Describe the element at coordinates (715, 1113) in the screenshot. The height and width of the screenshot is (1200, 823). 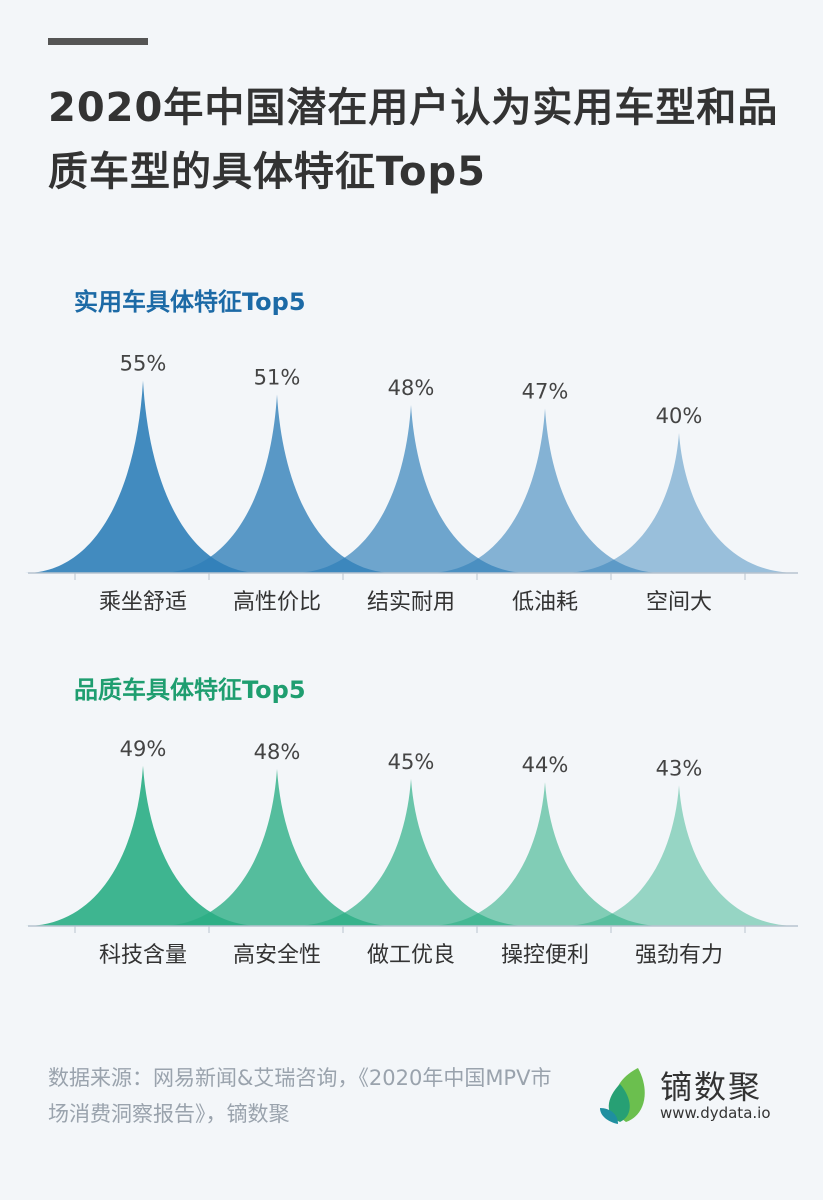
I see `logo-url: www.dydata.io` at that location.